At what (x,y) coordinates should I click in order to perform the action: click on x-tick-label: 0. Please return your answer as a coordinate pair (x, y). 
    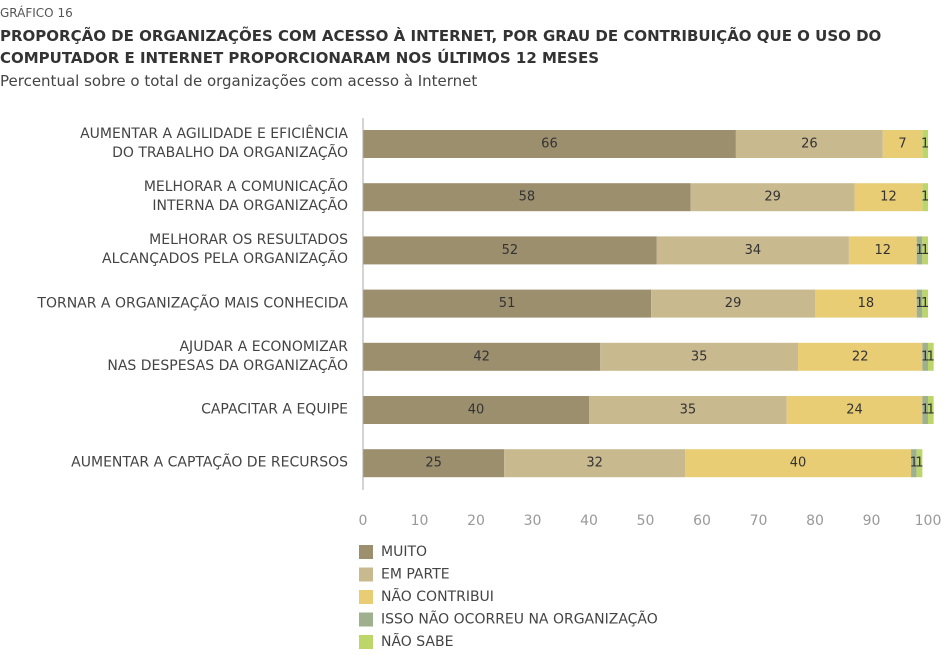
    Looking at the image, I should click on (363, 521).